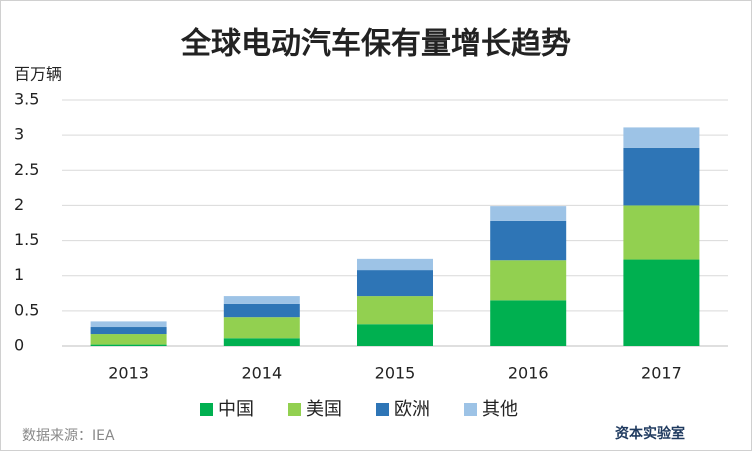 The height and width of the screenshot is (451, 752). Describe the element at coordinates (19, 204) in the screenshot. I see `y-tick-label: 2` at that location.